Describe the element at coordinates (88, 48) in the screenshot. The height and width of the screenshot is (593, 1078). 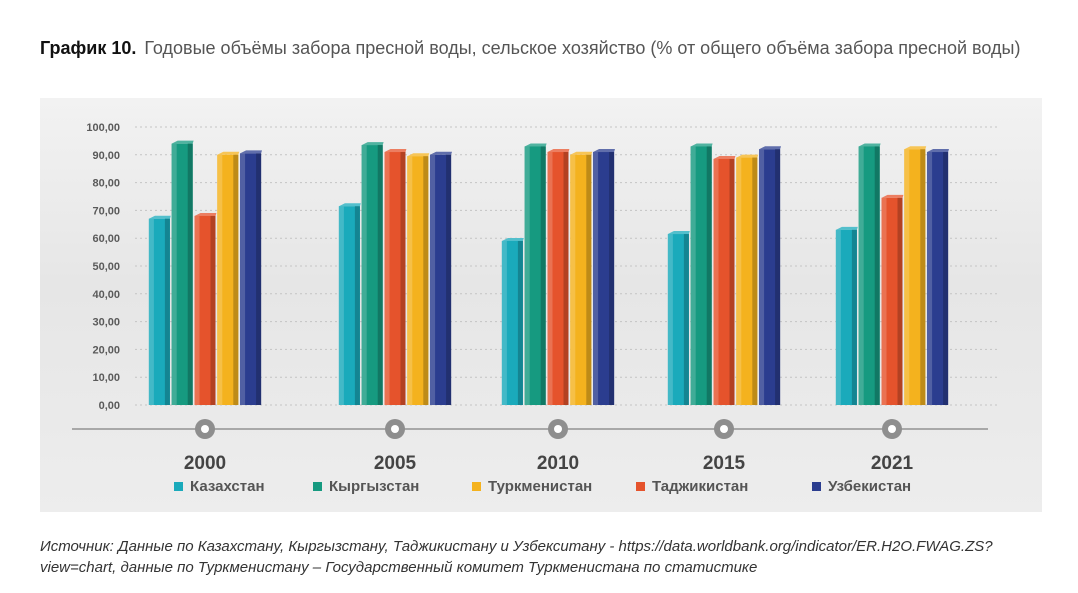
I see `figure-label: График 10.` at that location.